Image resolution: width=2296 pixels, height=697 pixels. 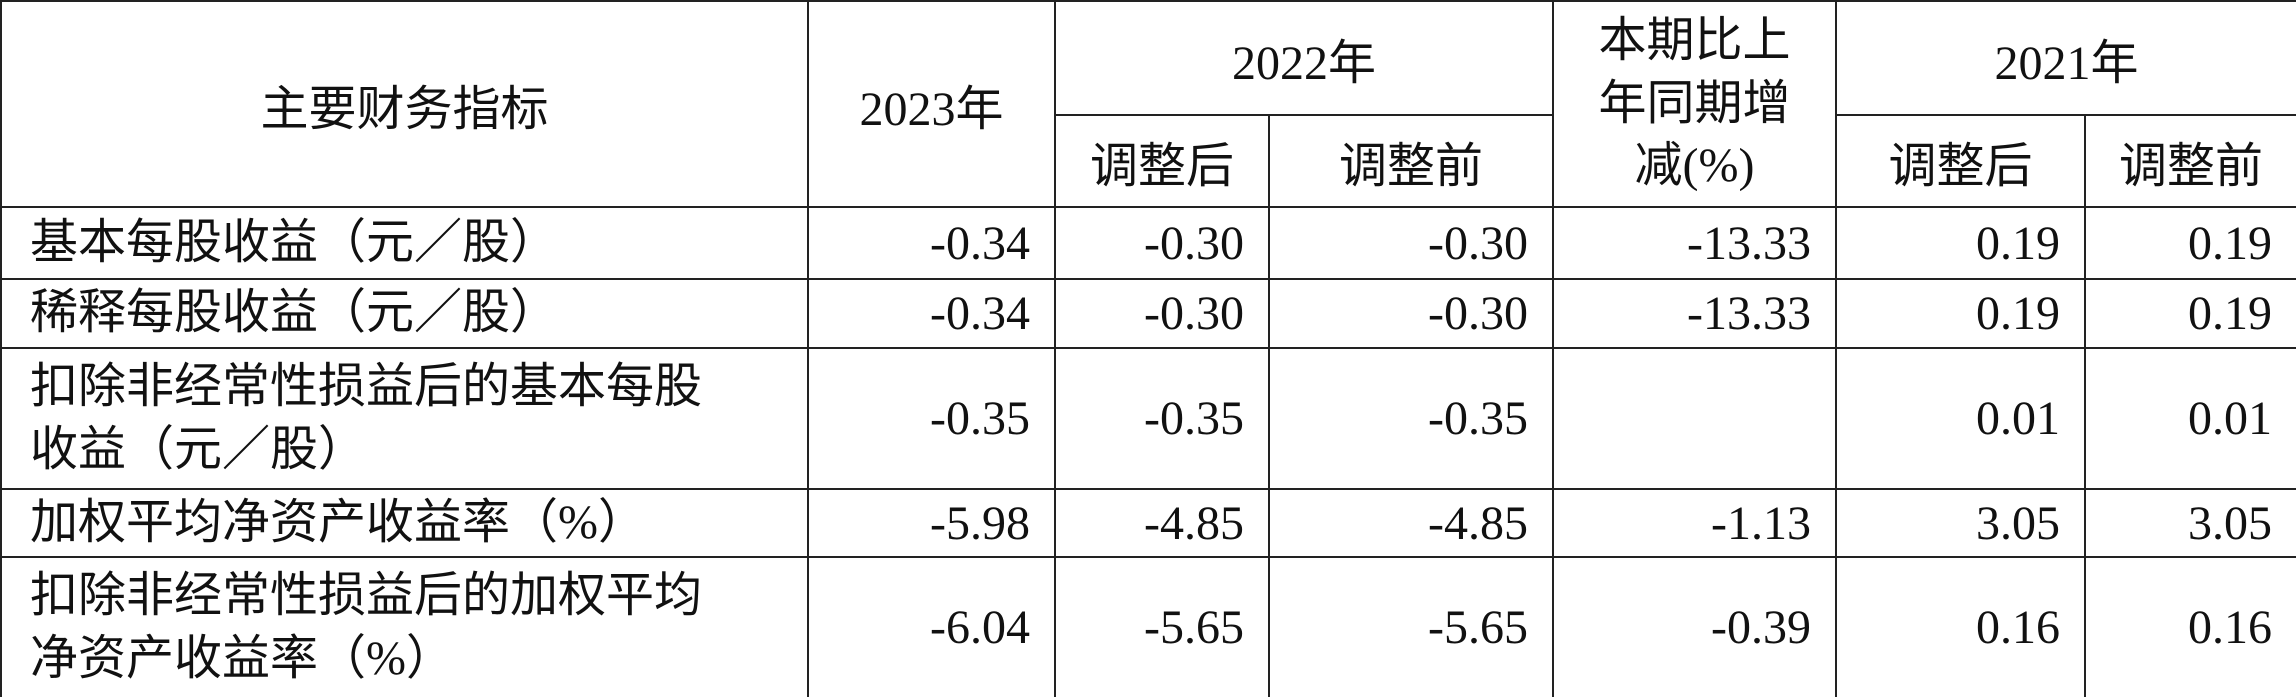 What do you see at coordinates (2065, 58) in the screenshot?
I see `header-cell: 2021年` at bounding box center [2065, 58].